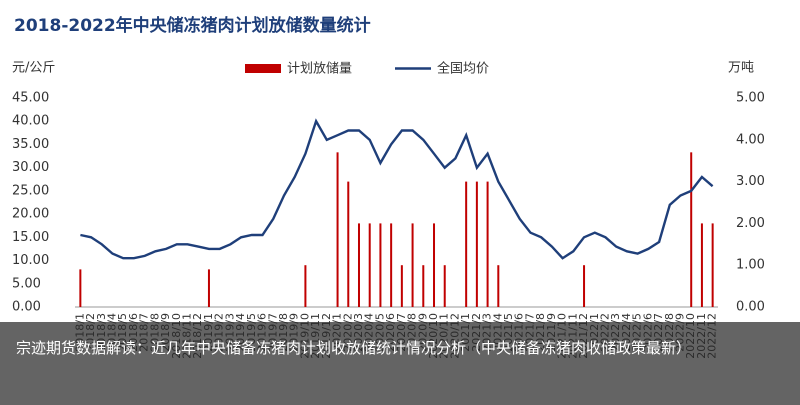  Describe the element at coordinates (750, 223) in the screenshot. I see `y2-tick-label: 2.00` at that location.